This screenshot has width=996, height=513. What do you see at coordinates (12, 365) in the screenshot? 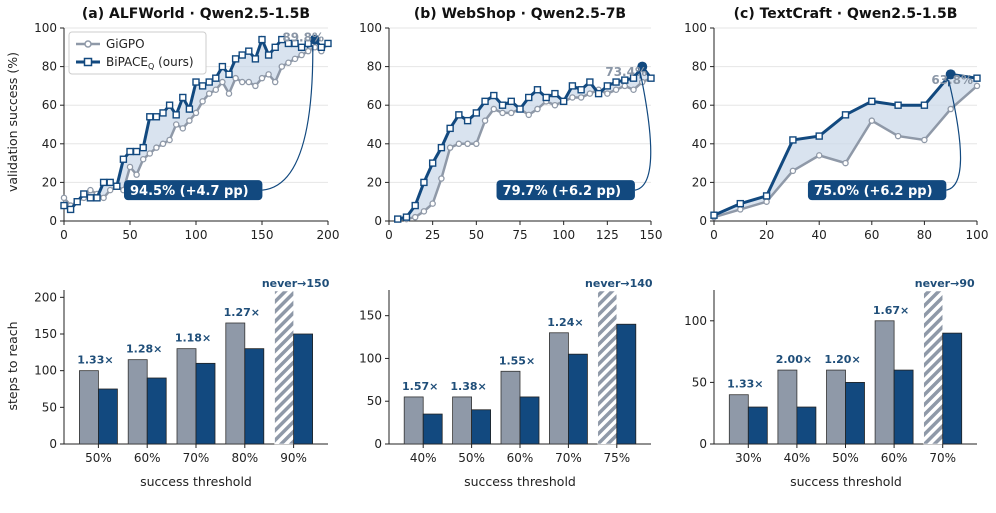
I see `bottom-ylabel: steps to reach` at bounding box center [12, 365].